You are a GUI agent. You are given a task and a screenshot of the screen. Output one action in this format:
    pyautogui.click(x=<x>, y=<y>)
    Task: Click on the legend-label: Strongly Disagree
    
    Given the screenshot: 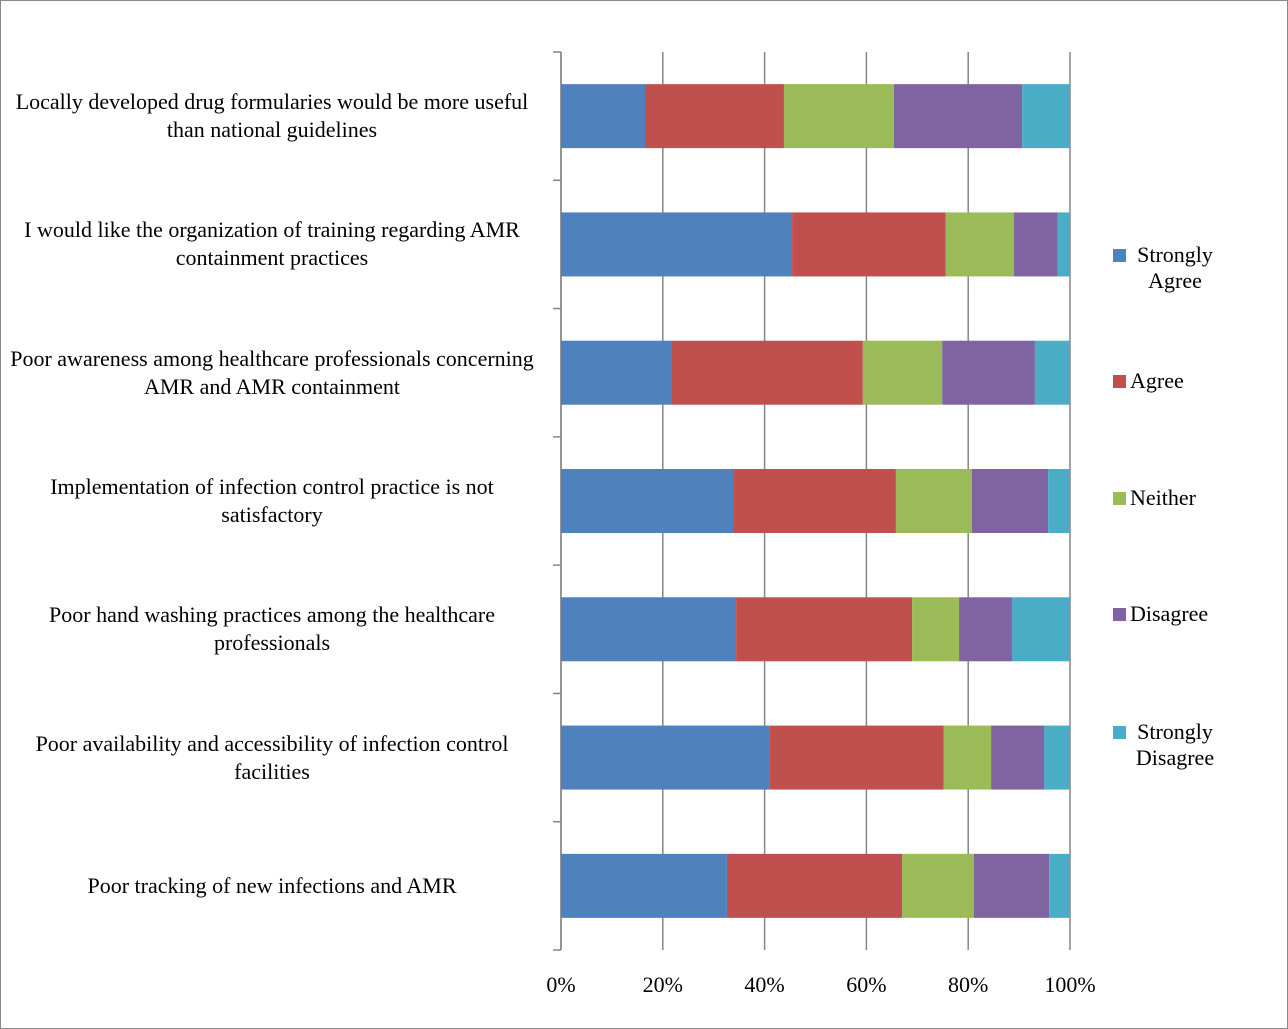 What is the action you would take?
    pyautogui.click(x=1175, y=744)
    